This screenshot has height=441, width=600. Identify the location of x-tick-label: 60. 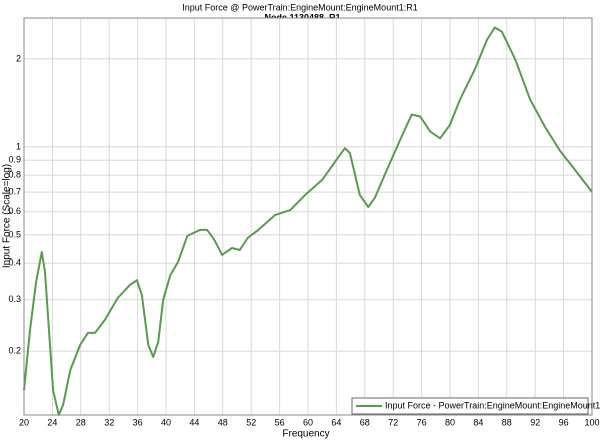
(308, 422).